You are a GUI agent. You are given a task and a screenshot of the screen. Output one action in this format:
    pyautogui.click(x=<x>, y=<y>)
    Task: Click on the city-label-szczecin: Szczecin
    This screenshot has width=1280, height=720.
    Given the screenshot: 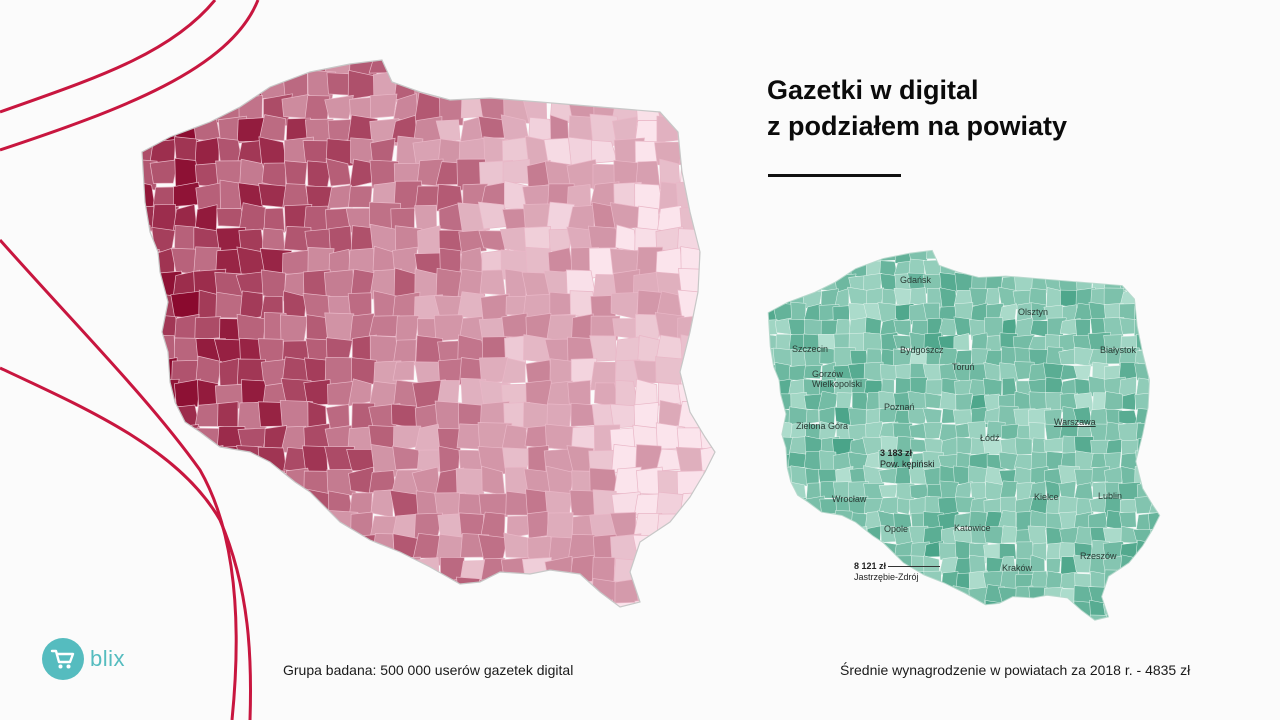 What is the action you would take?
    pyautogui.click(x=810, y=349)
    